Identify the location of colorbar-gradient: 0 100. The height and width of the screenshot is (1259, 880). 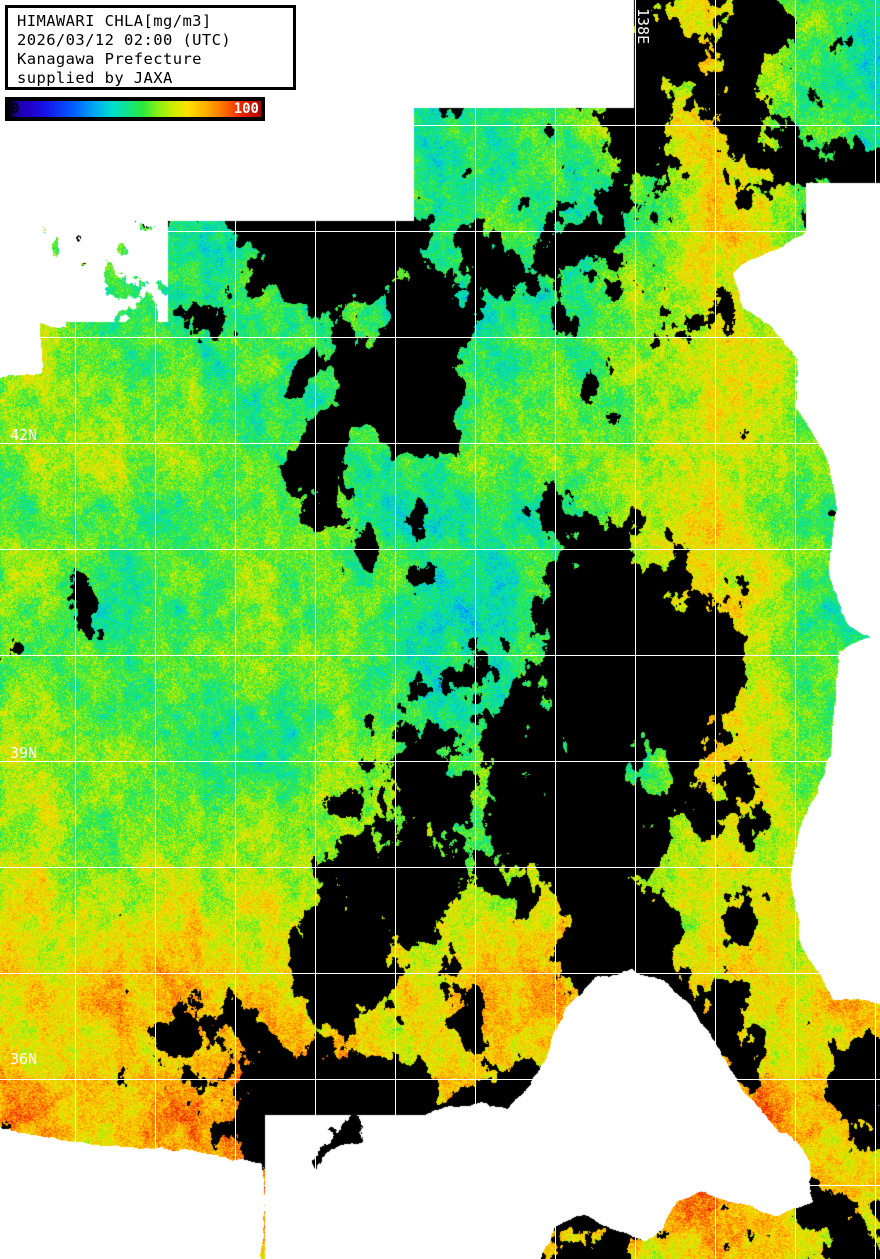
(135, 109).